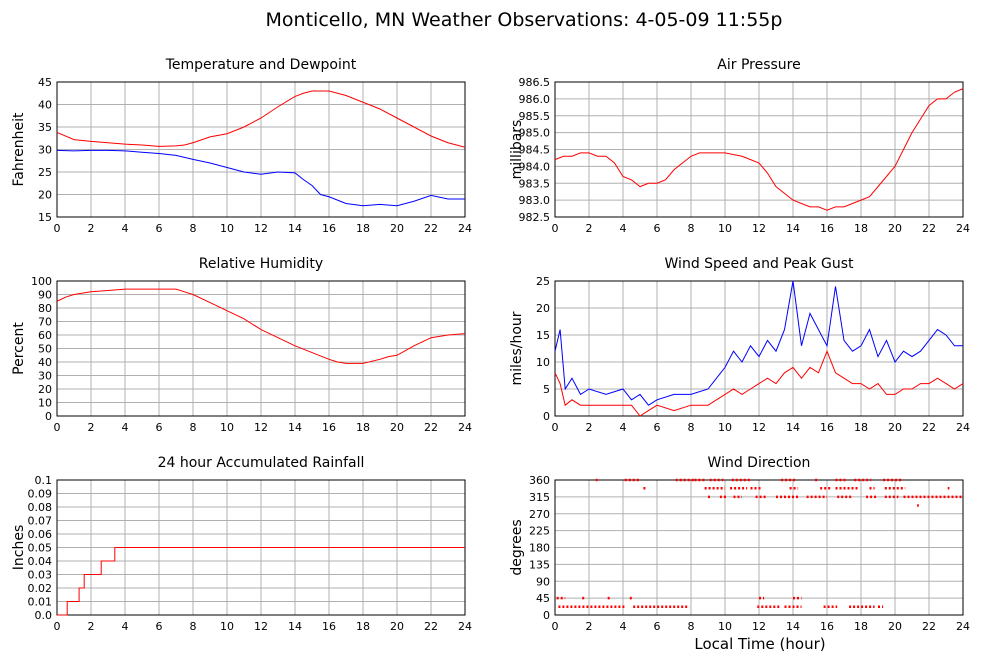  What do you see at coordinates (555, 228) in the screenshot?
I see `pressure-x-tick-label: 0` at bounding box center [555, 228].